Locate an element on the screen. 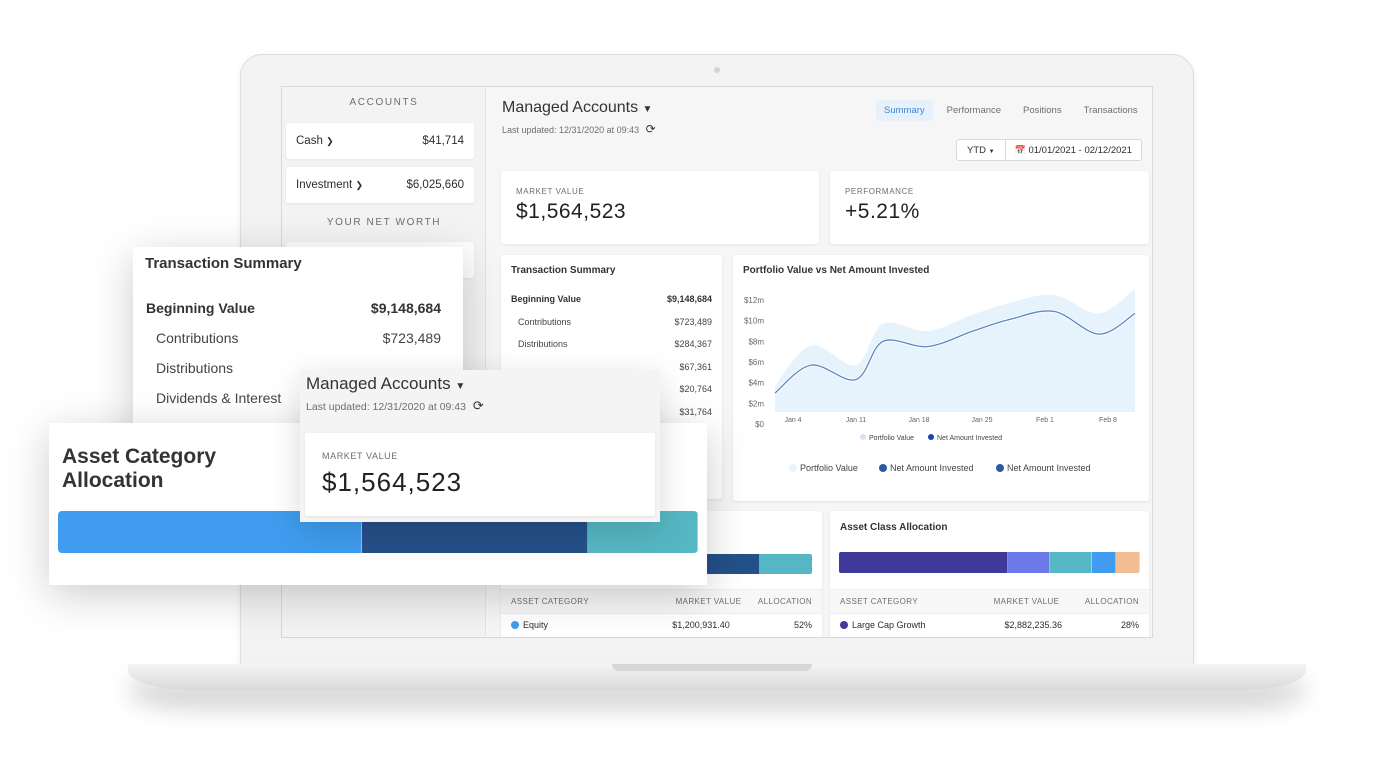 The image size is (1383, 764). laptop-notch is located at coordinates (712, 667).